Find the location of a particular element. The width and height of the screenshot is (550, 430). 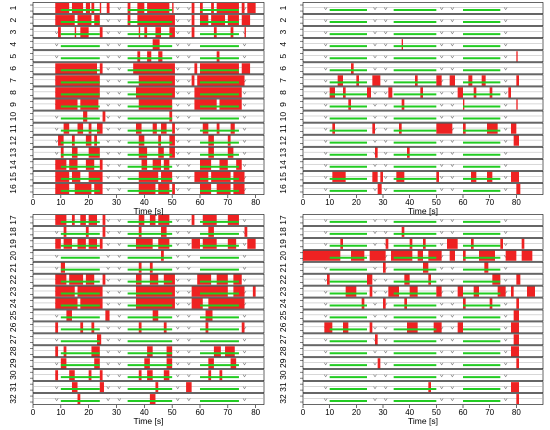

x-axis-label: Time [s] is located at coordinates (423, 421).